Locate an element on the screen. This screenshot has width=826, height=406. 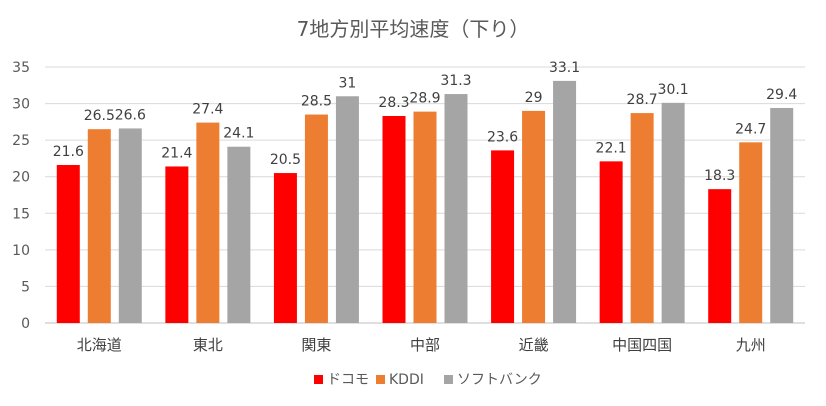
data-label: 33.1 is located at coordinates (564, 68).